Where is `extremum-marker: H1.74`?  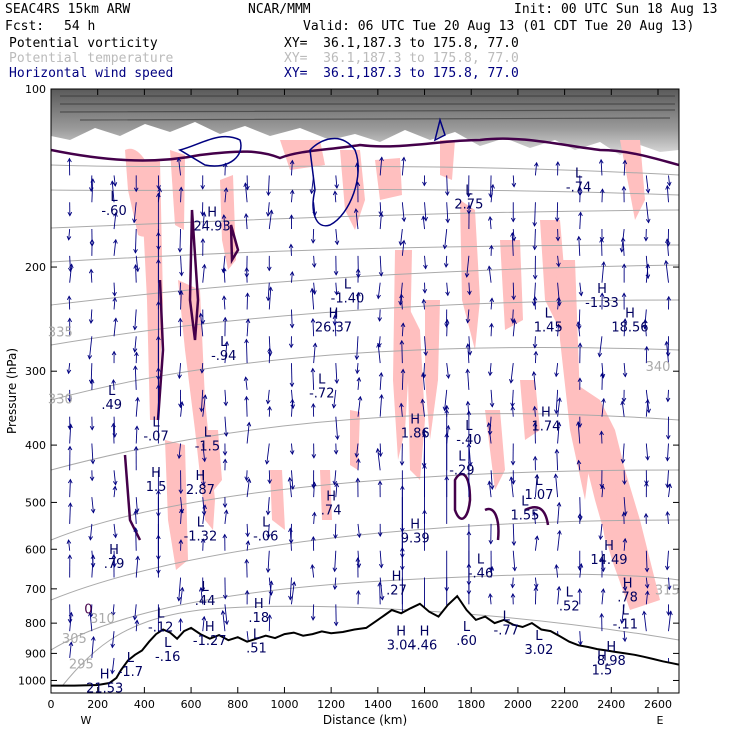 extremum-marker: H1.74 is located at coordinates (545, 420).